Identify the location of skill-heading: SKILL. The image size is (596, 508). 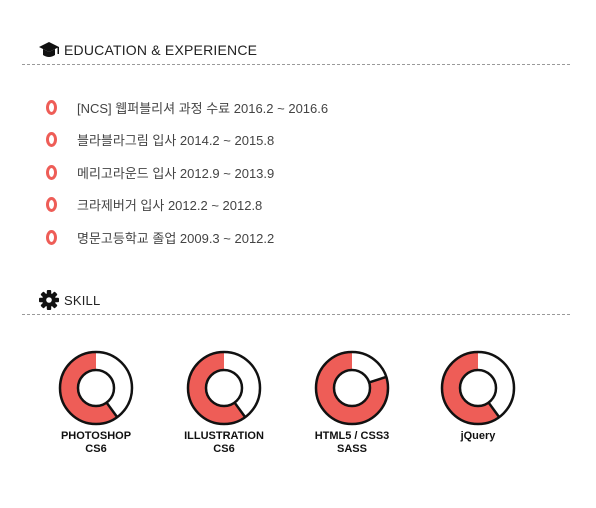
(69, 300).